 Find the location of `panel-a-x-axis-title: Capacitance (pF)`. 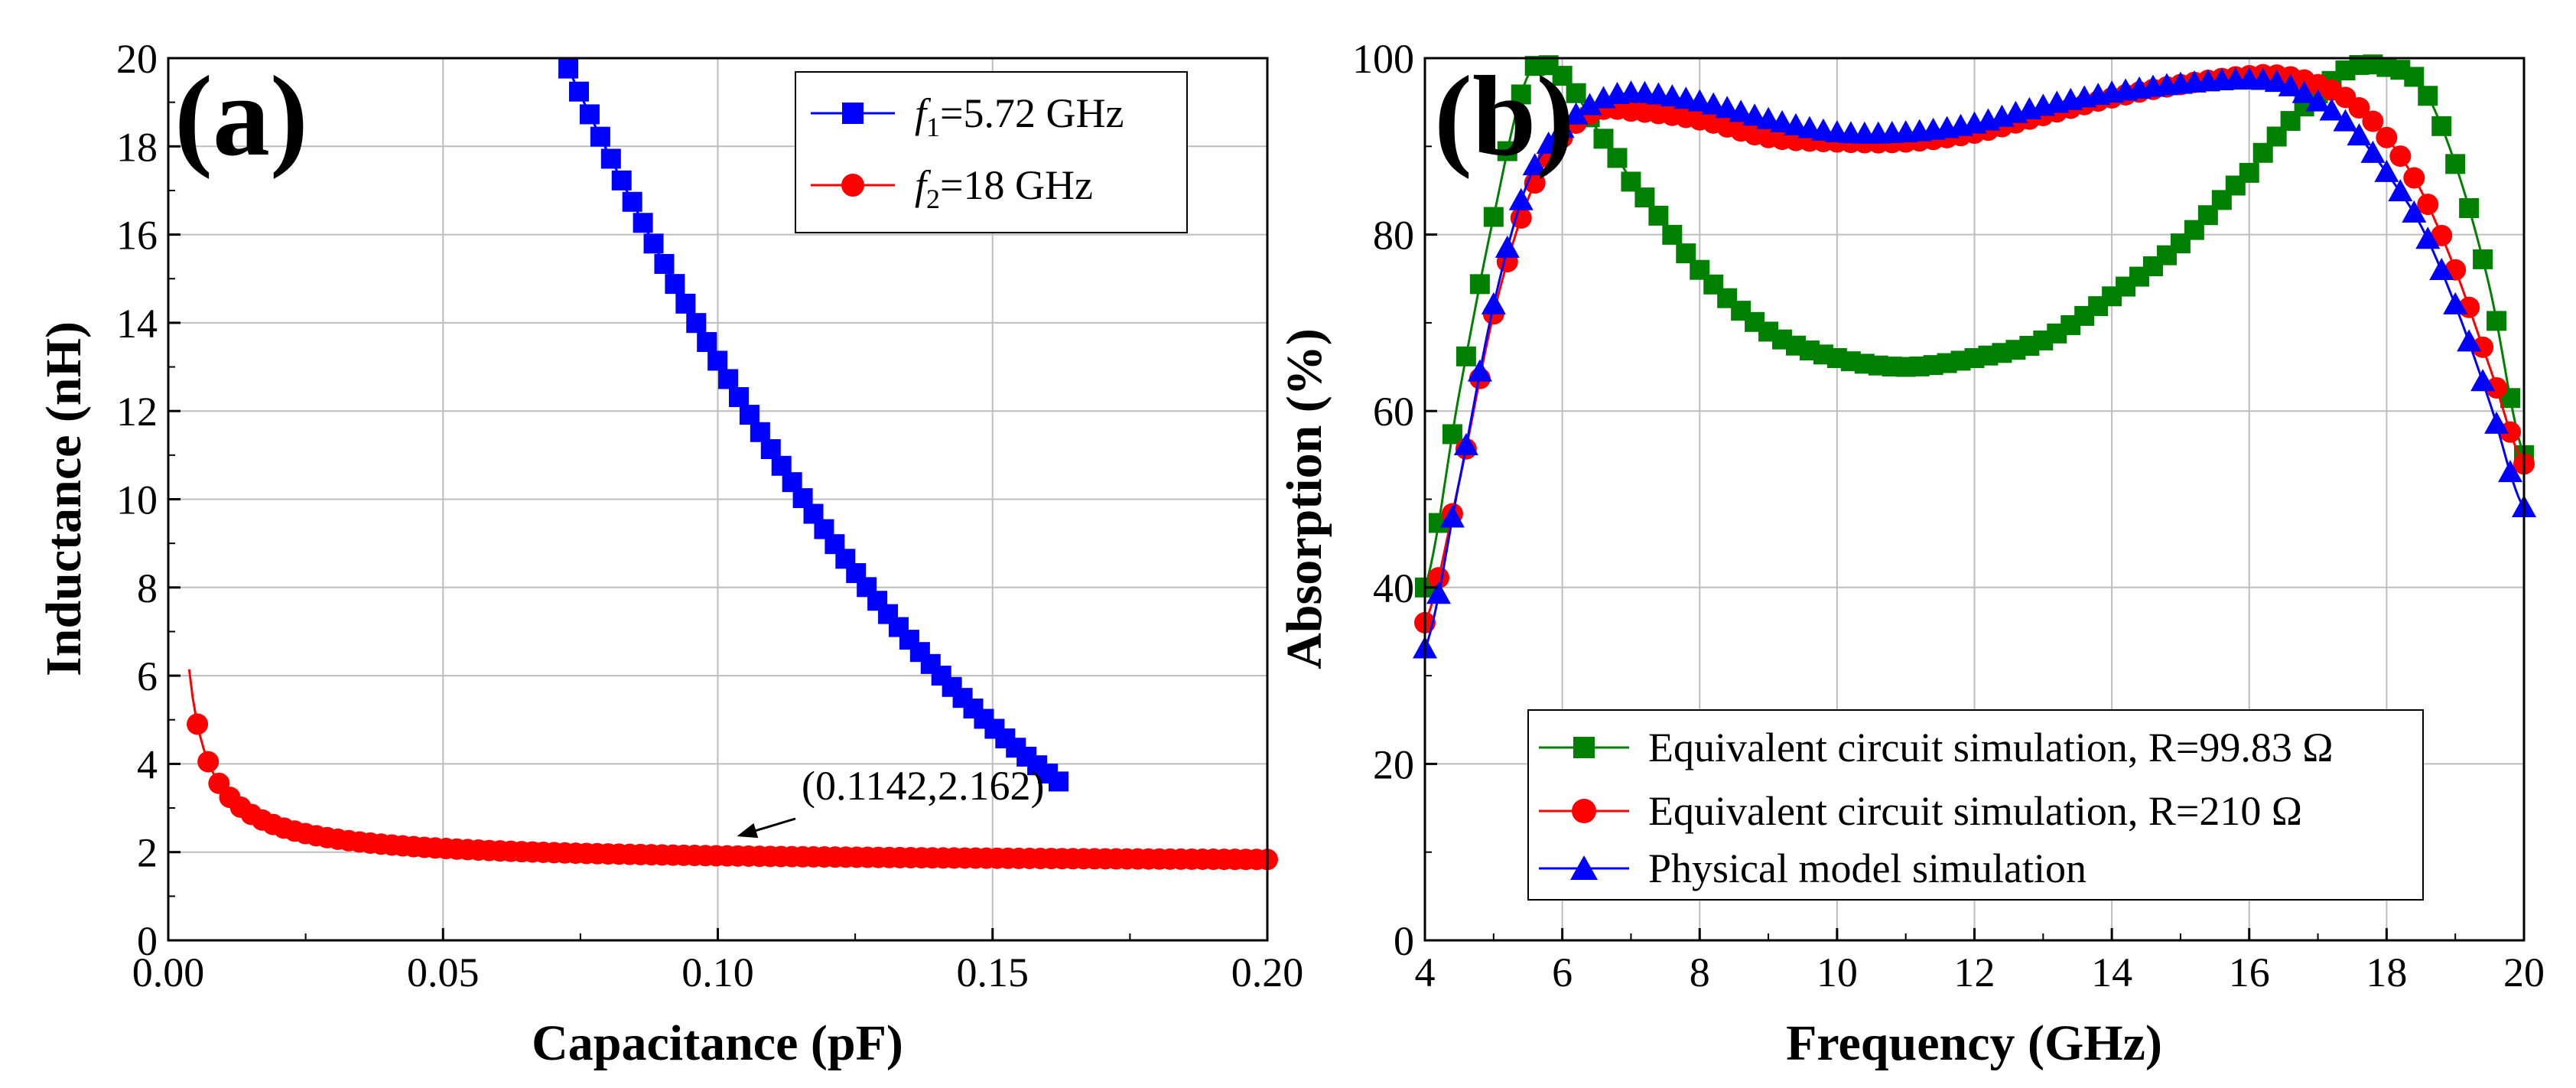

panel-a-x-axis-title: Capacitance (pF) is located at coordinates (717, 1043).